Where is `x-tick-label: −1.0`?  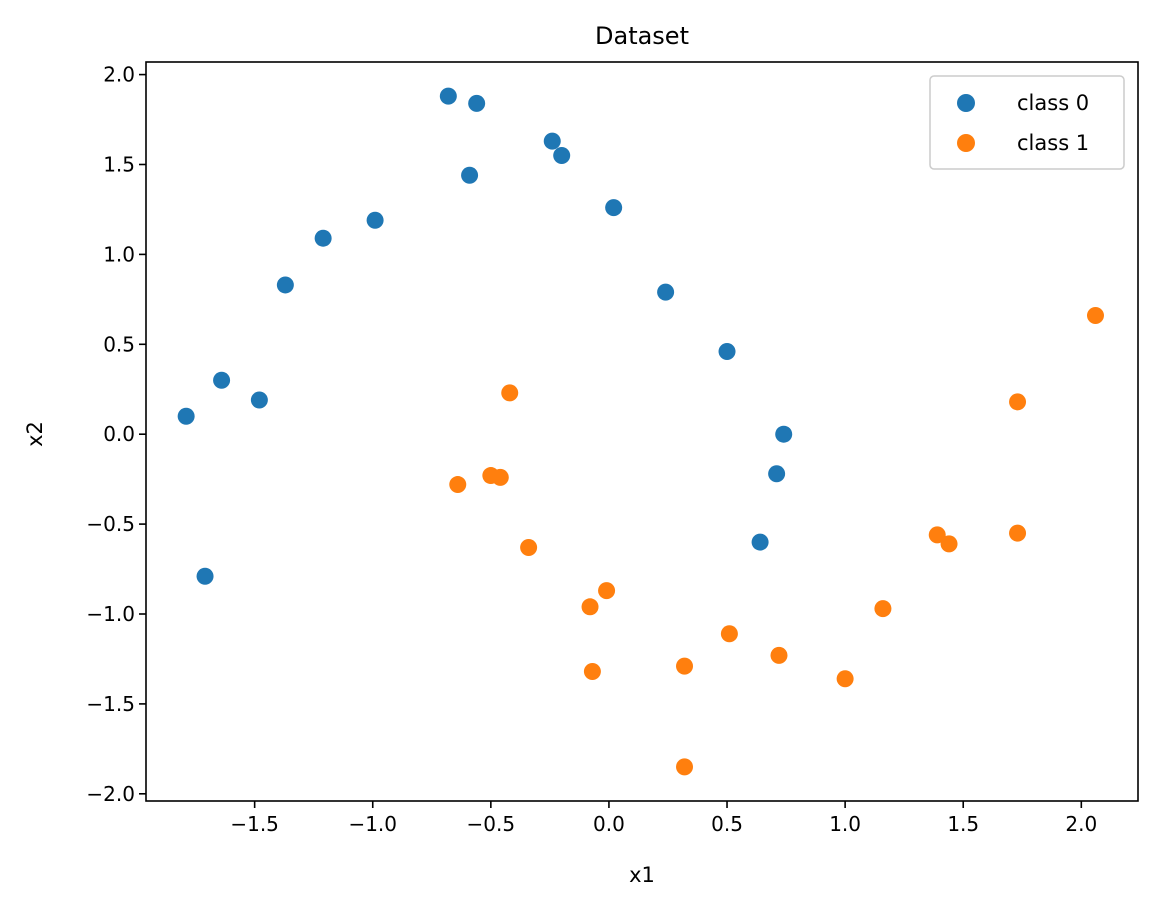 x-tick-label: −1.0 is located at coordinates (372, 824).